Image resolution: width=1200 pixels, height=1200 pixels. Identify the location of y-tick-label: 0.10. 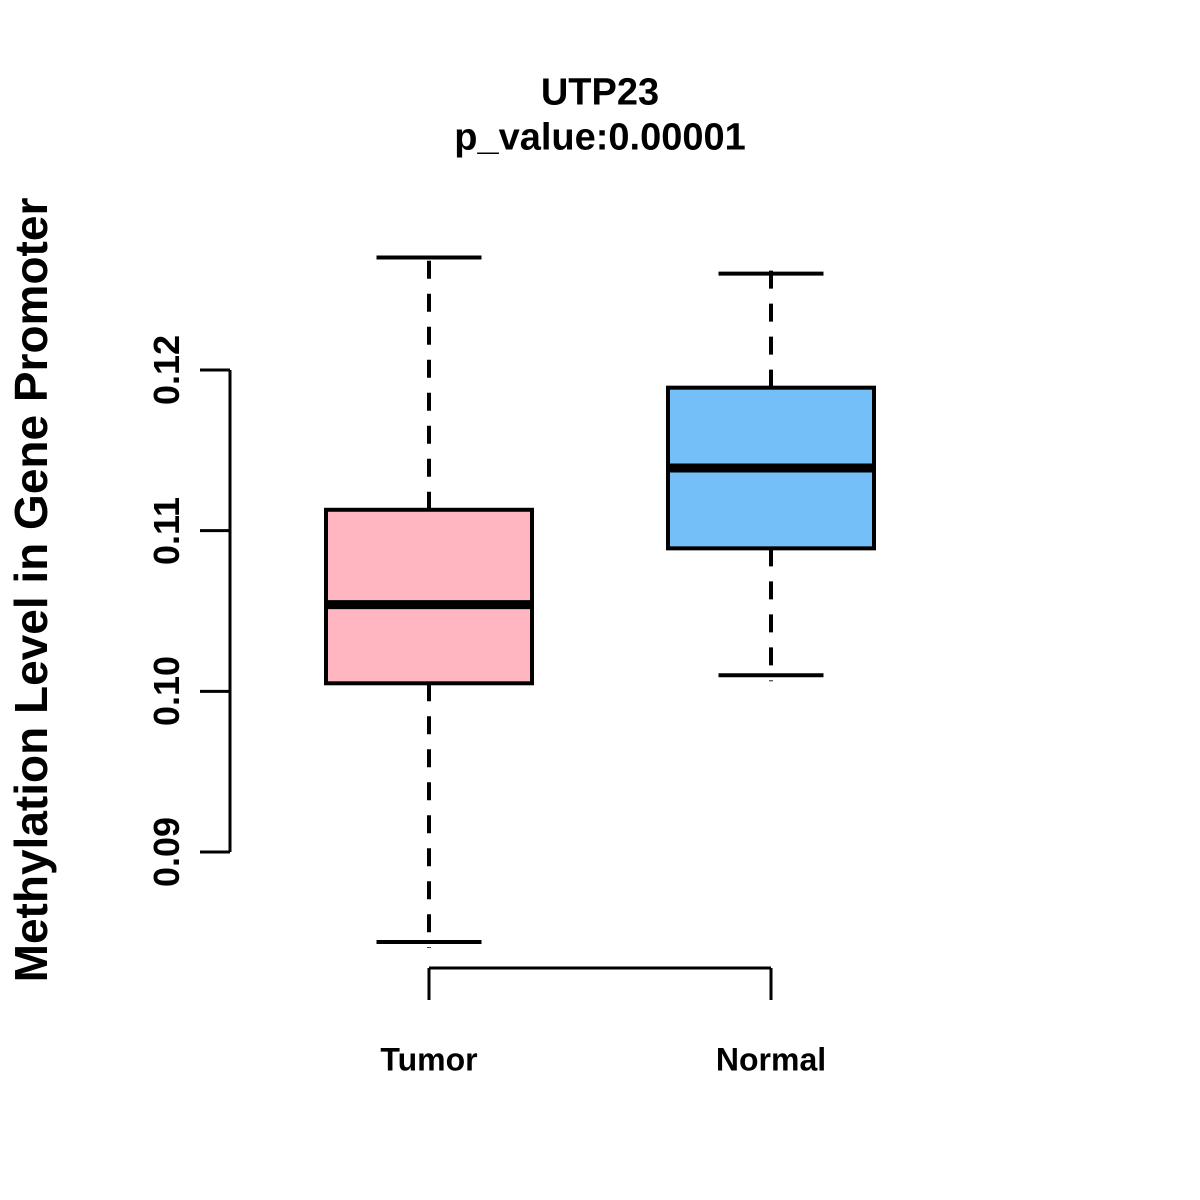
(166, 691).